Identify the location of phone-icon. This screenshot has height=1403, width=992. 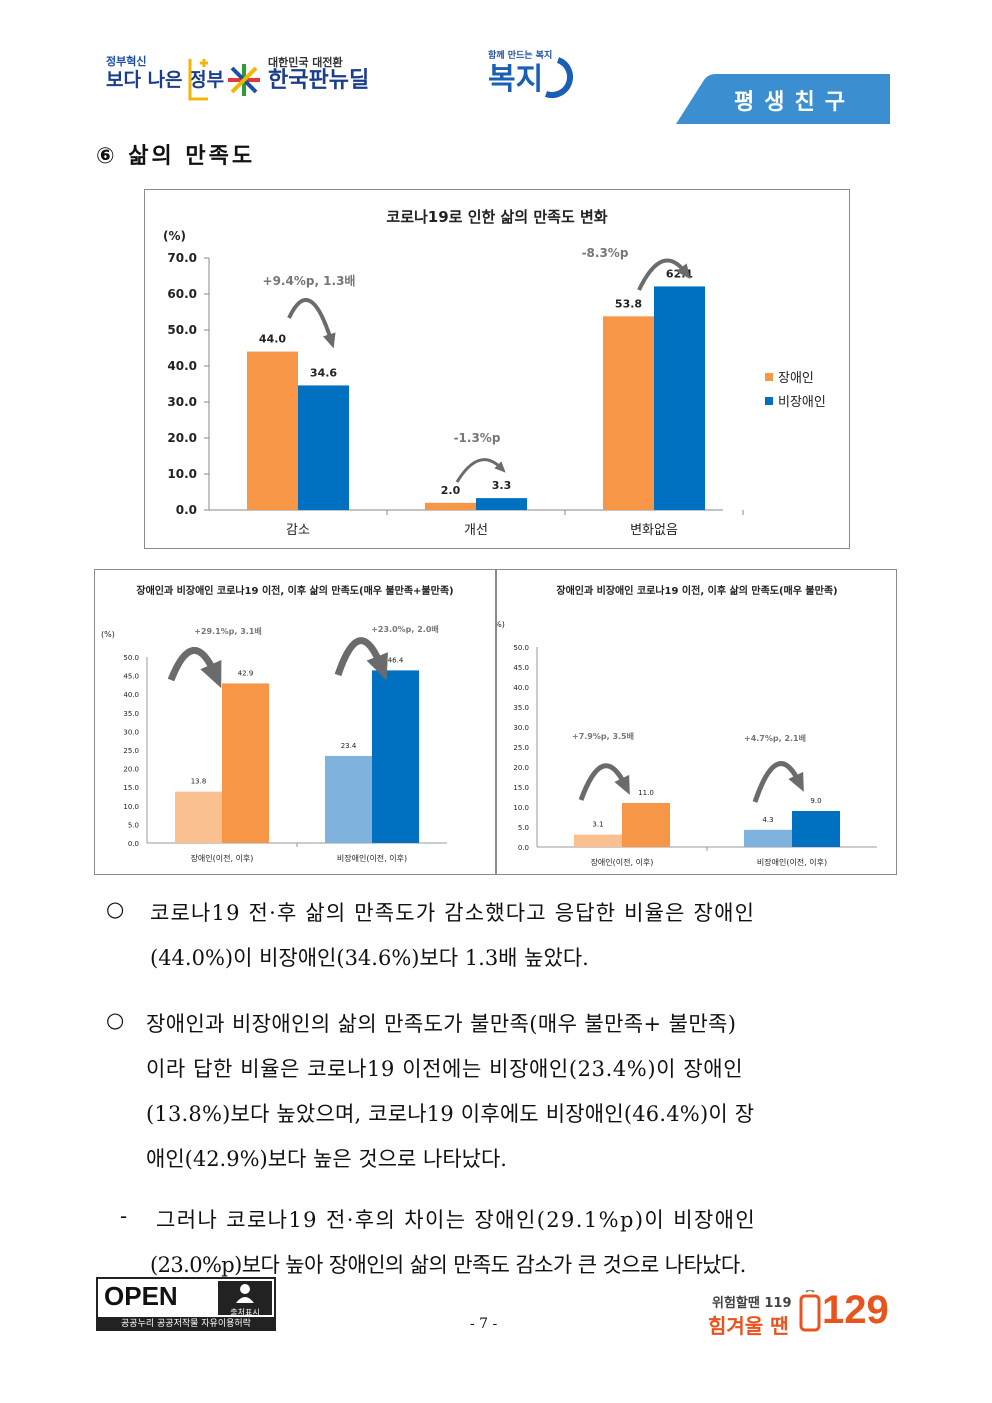
(810, 1311).